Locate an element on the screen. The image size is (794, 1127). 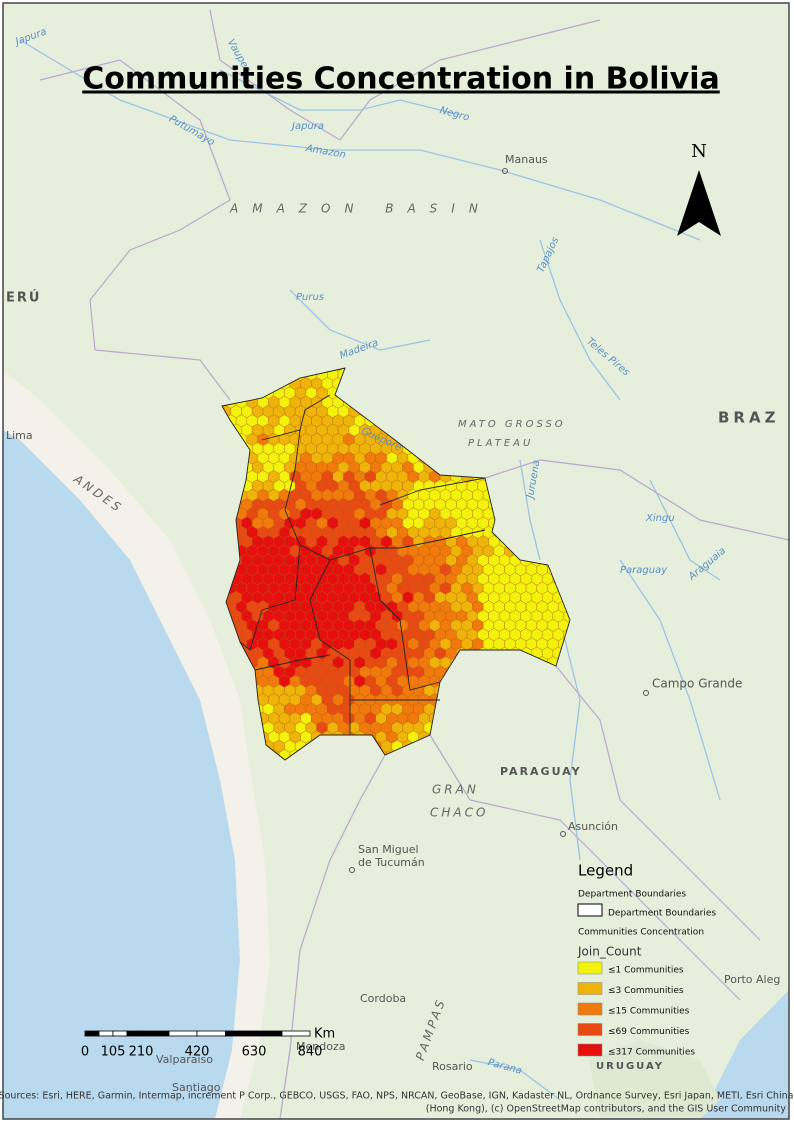
city-label: Valparaiso is located at coordinates (184, 1059).